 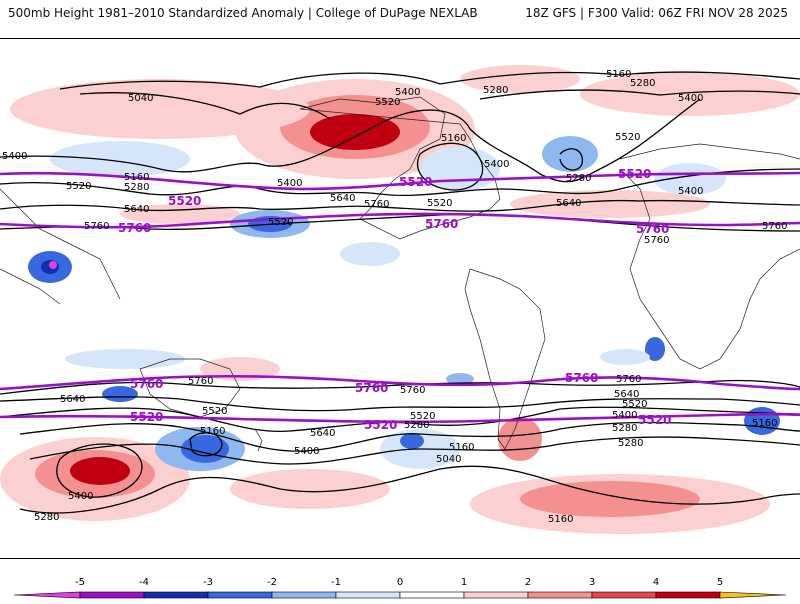 What do you see at coordinates (400, 220) in the screenshot?
I see `purple-5760-north` at bounding box center [400, 220].